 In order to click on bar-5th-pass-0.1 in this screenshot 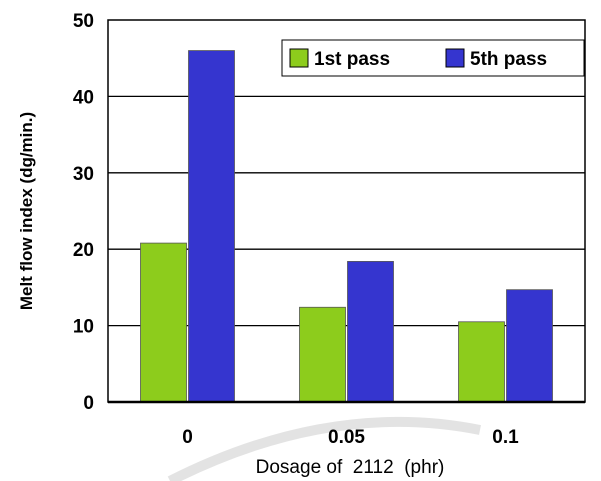, I will do `click(529, 346)`.